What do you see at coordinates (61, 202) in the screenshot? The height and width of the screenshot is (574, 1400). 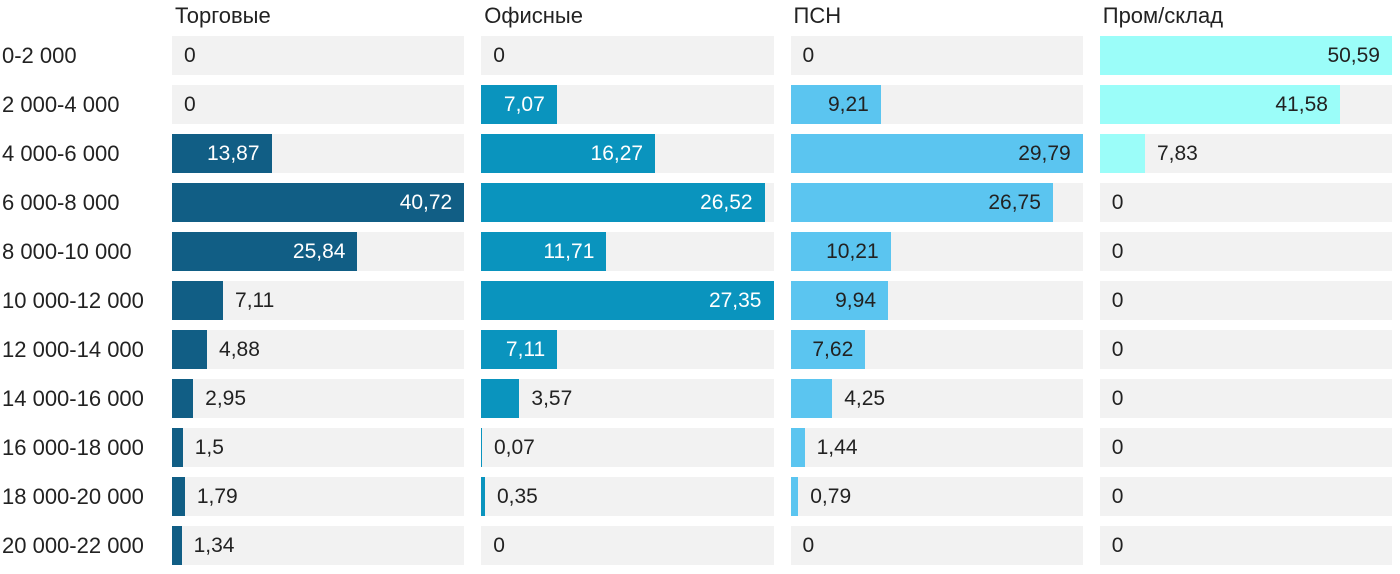 I see `row-label: 6 000-8 000` at bounding box center [61, 202].